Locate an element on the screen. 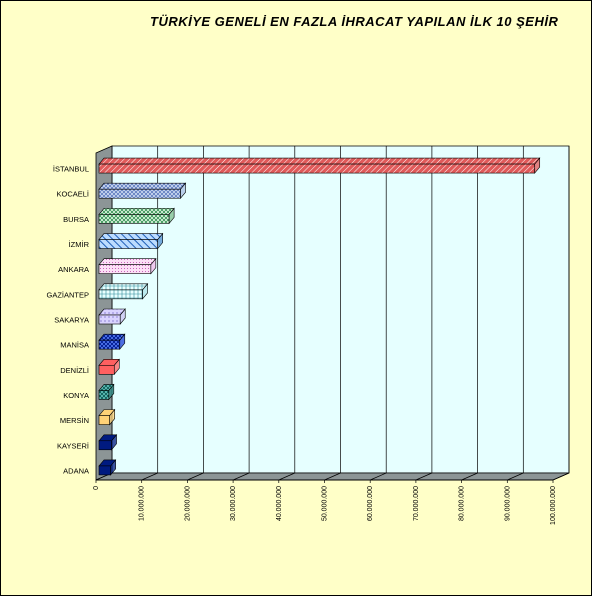 The width and height of the screenshot is (592, 596). category-label: ANKARA is located at coordinates (73, 269).